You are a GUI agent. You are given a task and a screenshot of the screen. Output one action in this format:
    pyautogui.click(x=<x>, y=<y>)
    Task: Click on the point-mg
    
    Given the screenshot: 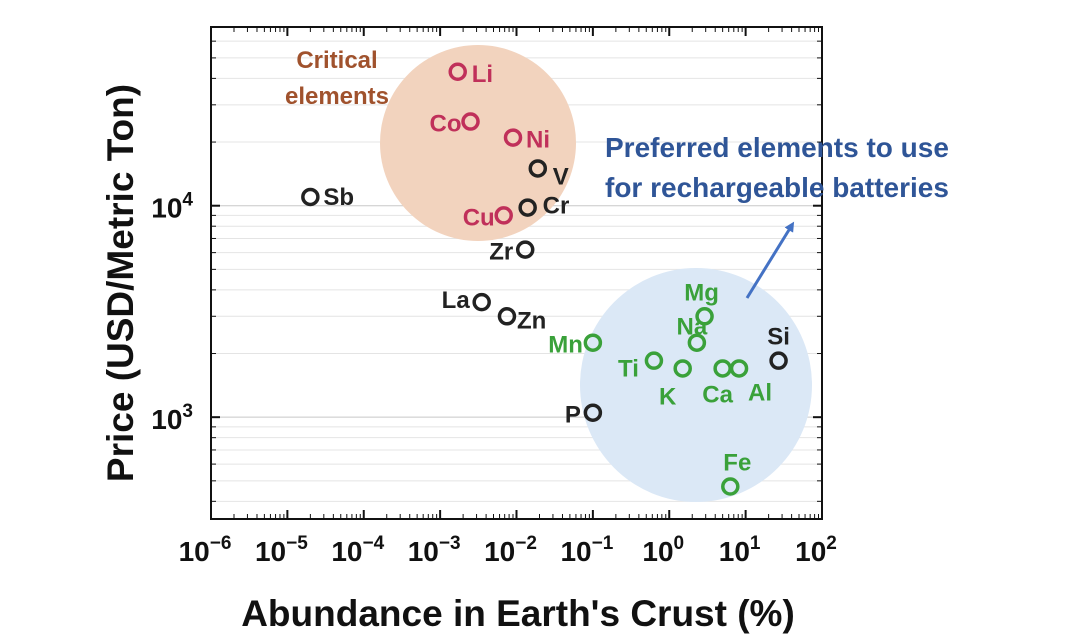 What is the action you would take?
    pyautogui.click(x=704, y=316)
    